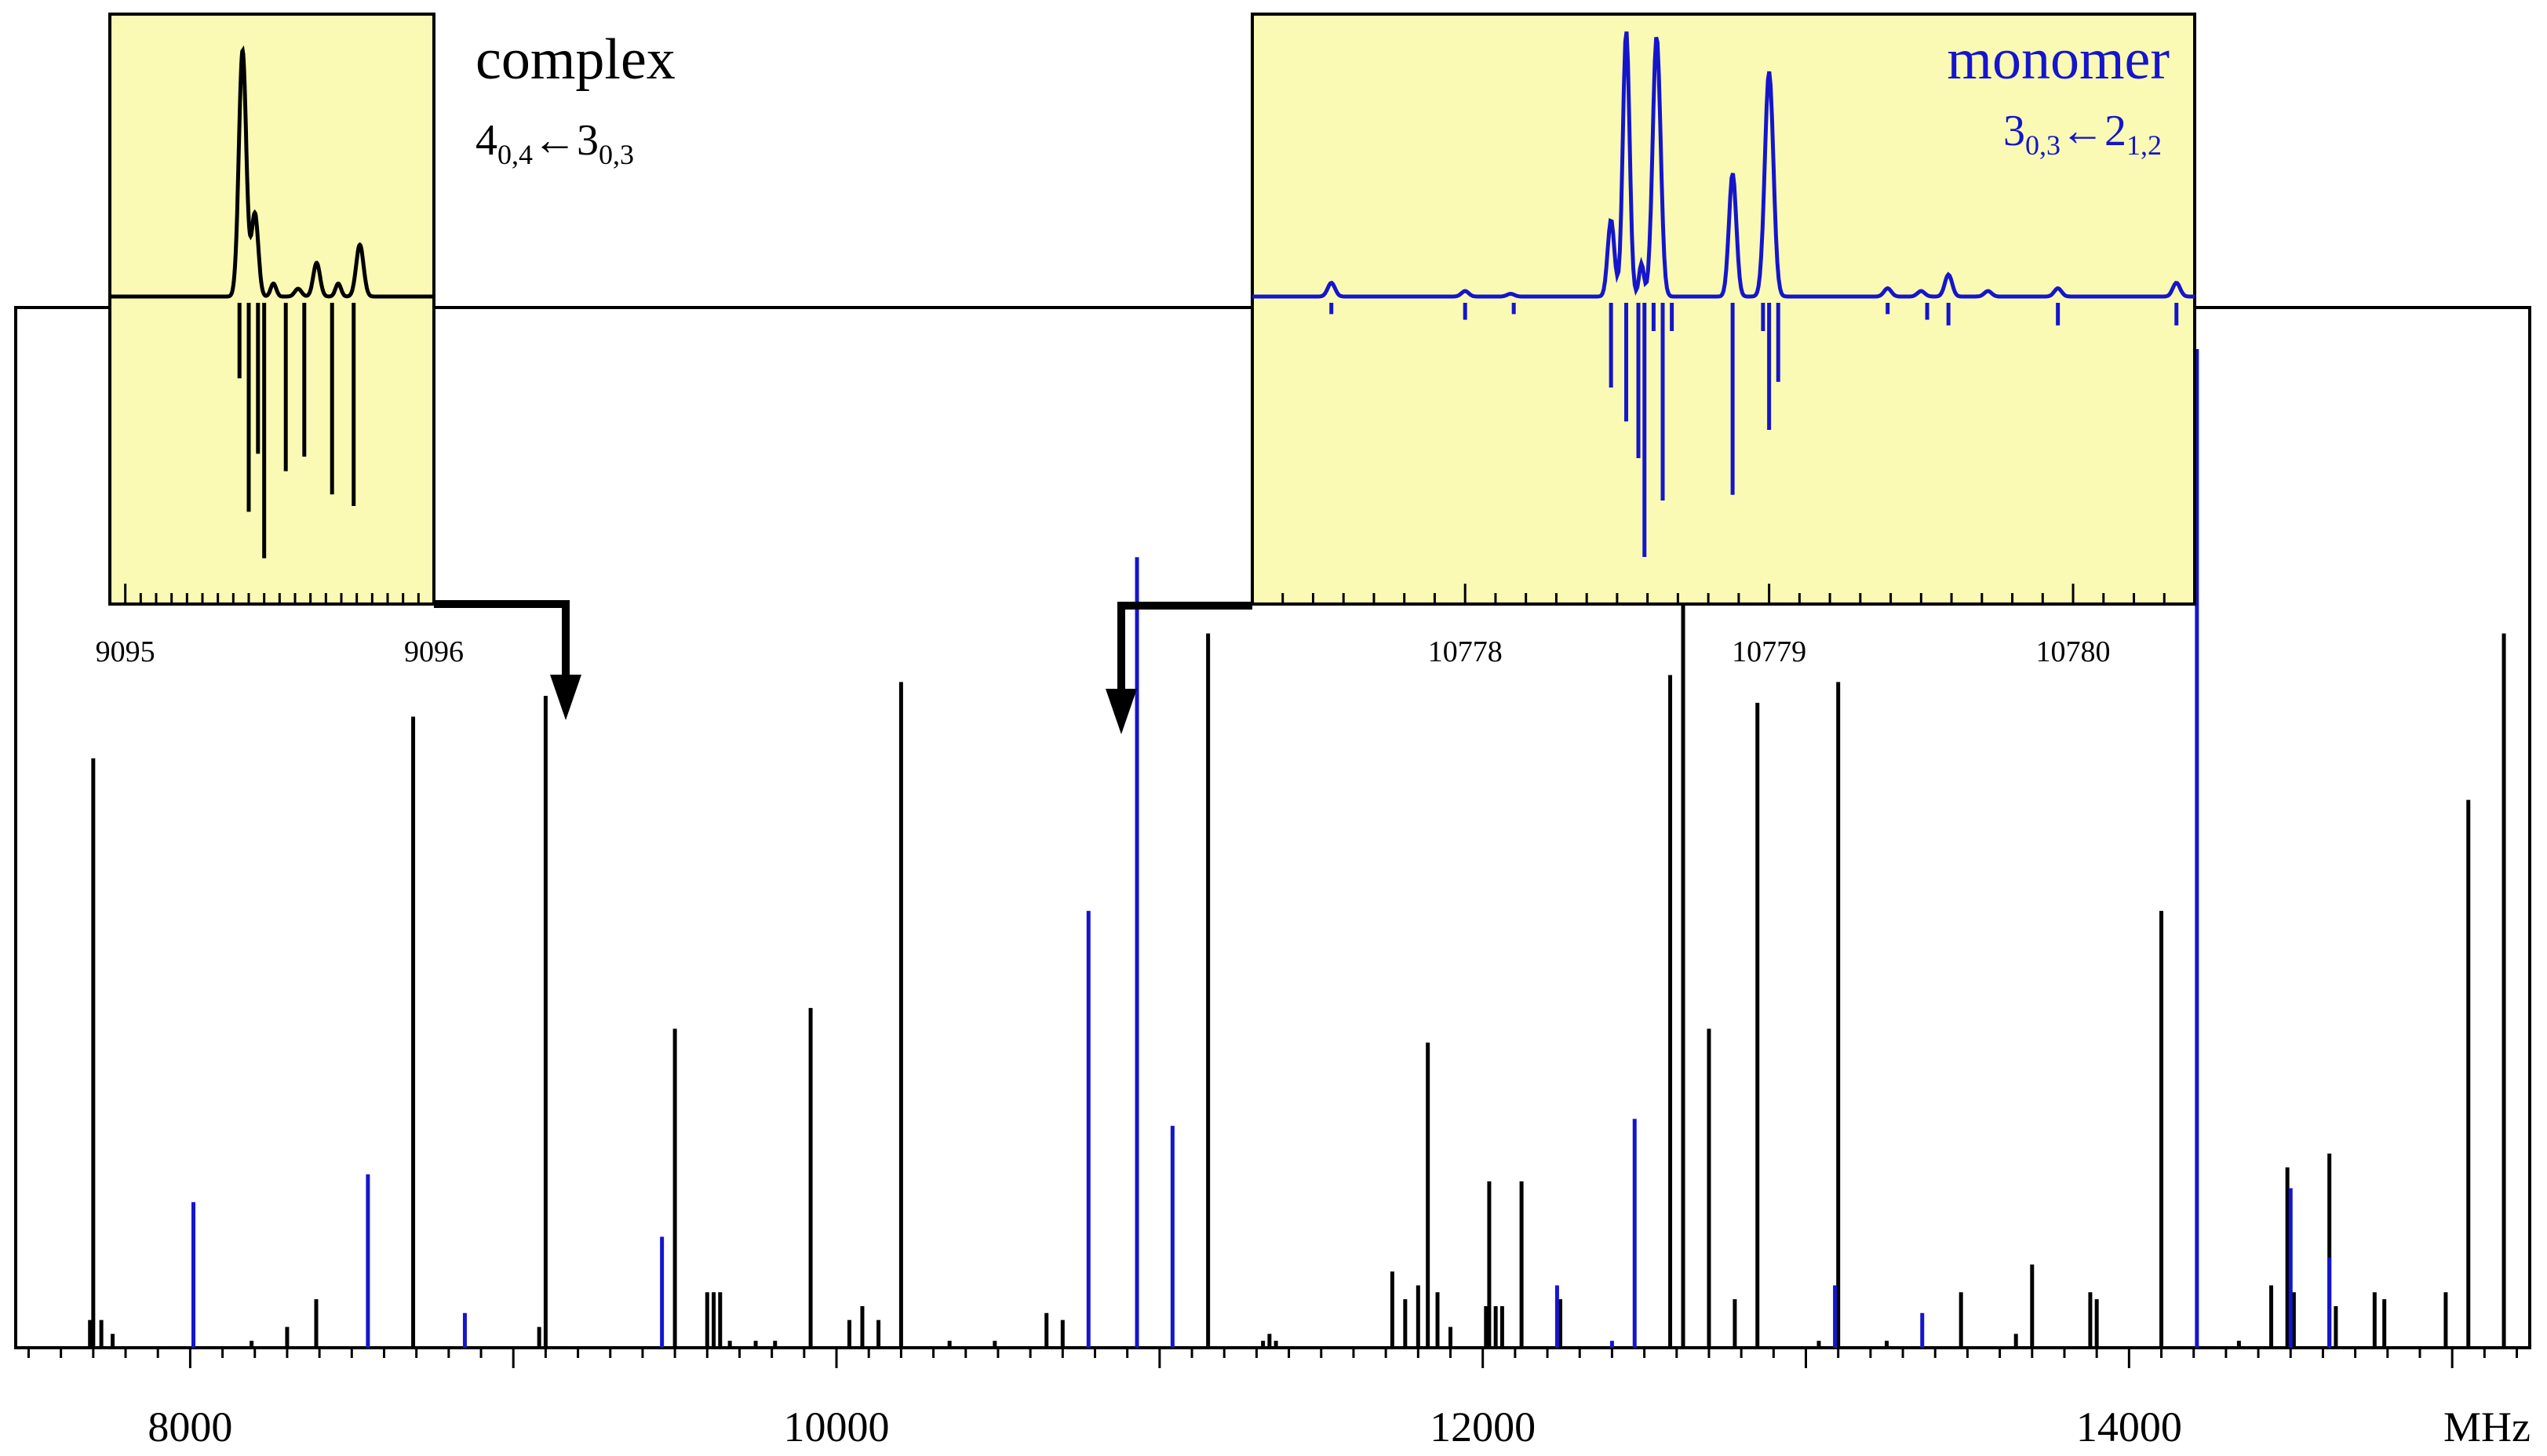  I want to click on inset-monomer-x-tick-labels: 10778 10779 10780, so click(1769, 651).